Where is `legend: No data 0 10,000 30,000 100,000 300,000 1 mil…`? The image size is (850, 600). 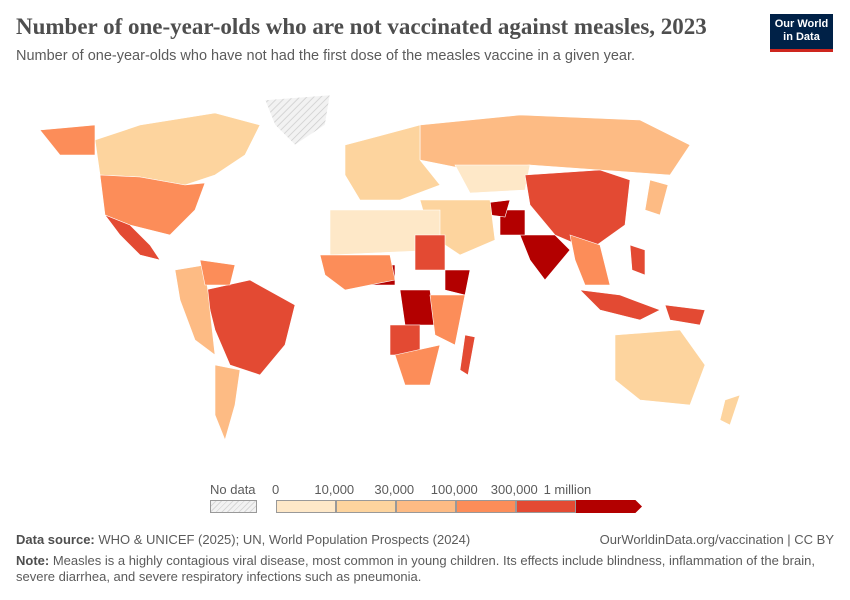 legend: No data 0 10,000 30,000 100,000 300,000 1 mil… is located at coordinates (425, 500).